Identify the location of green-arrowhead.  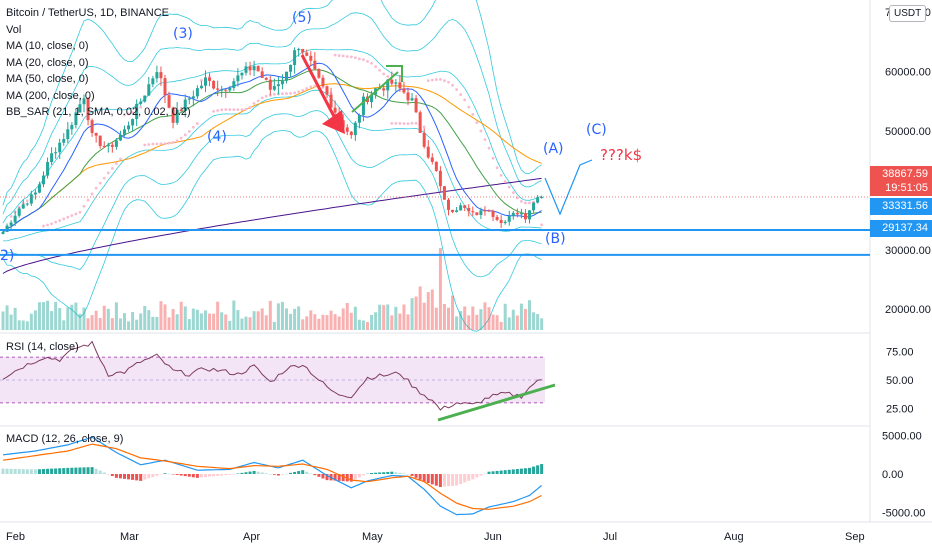
(394, 73).